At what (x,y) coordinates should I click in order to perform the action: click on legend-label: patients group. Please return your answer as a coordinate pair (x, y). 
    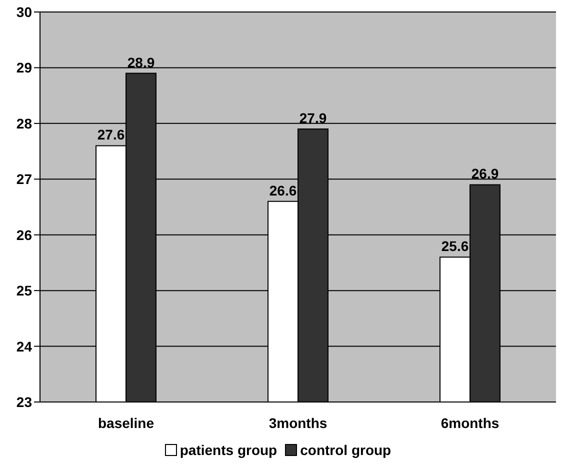
    Looking at the image, I should click on (229, 450).